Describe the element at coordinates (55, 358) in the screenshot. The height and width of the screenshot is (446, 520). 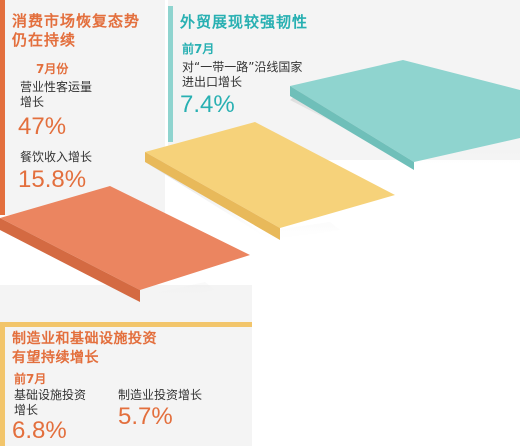
I see `investment-heading-line2: 有望持续增长` at that location.